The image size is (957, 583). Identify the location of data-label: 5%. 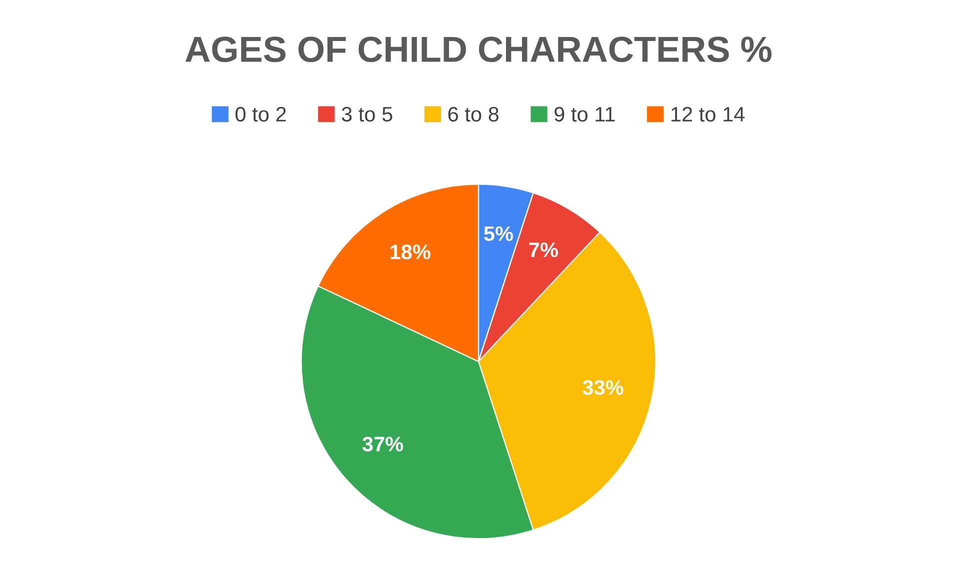
(498, 234).